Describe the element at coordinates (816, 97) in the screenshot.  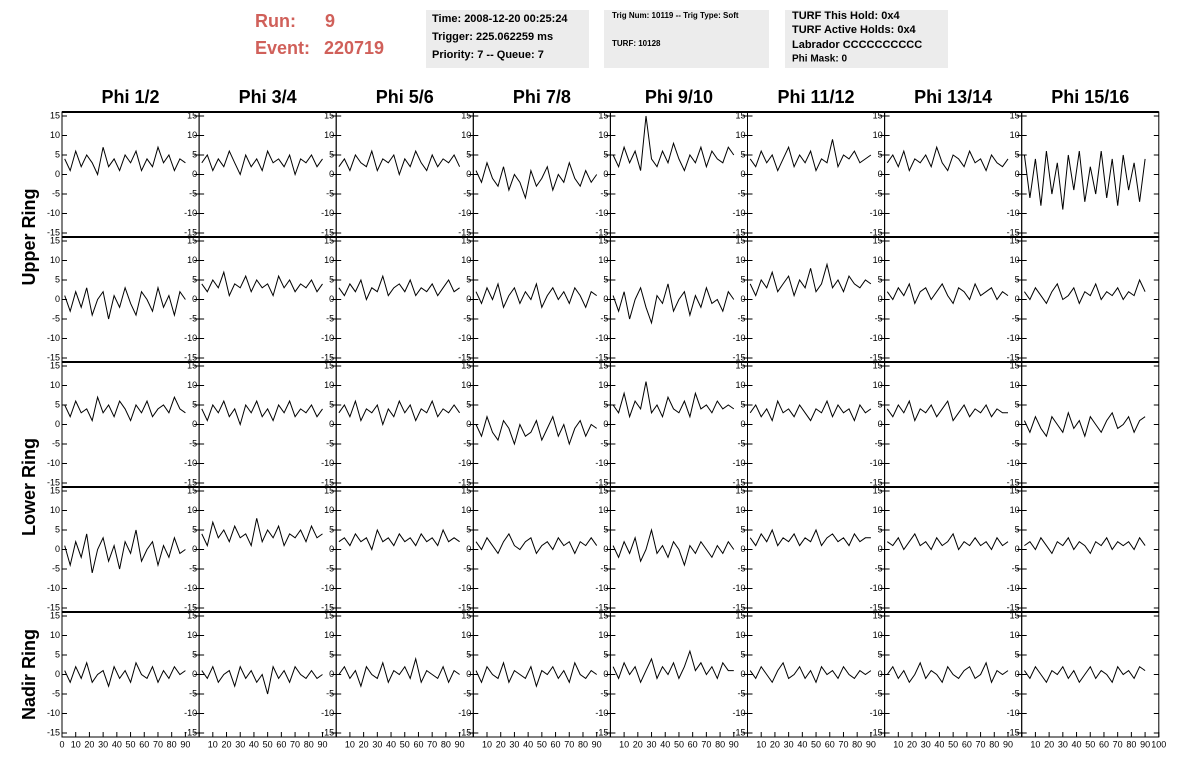
I see `column-title: Phi 11/12` at that location.